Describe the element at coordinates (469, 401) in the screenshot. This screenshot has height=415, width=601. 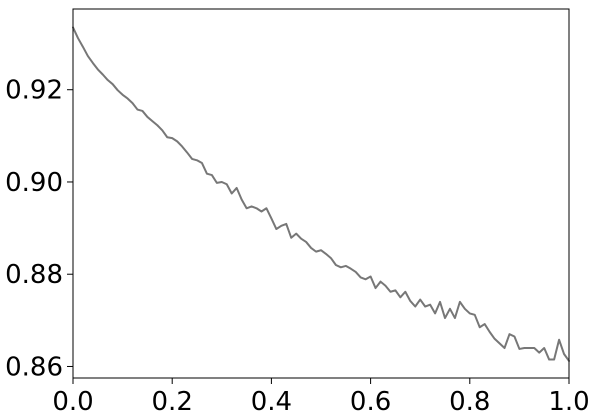
I see `x-tick-label: 0.8` at that location.